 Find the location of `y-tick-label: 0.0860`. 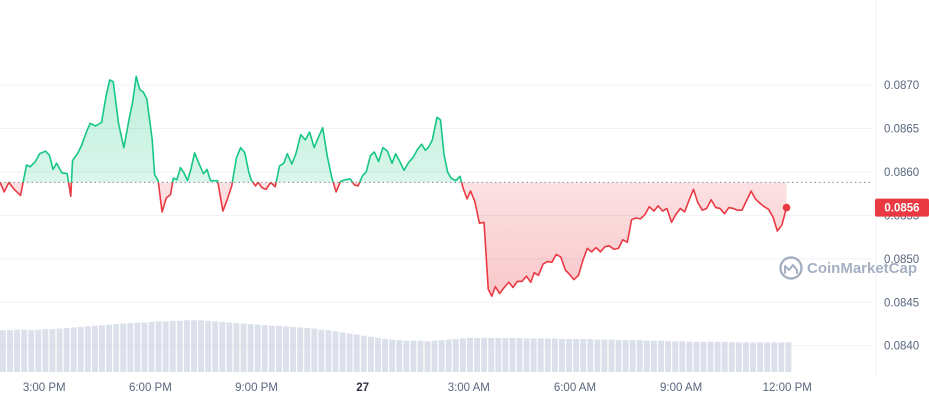

y-tick-label: 0.0860 is located at coordinates (901, 173).